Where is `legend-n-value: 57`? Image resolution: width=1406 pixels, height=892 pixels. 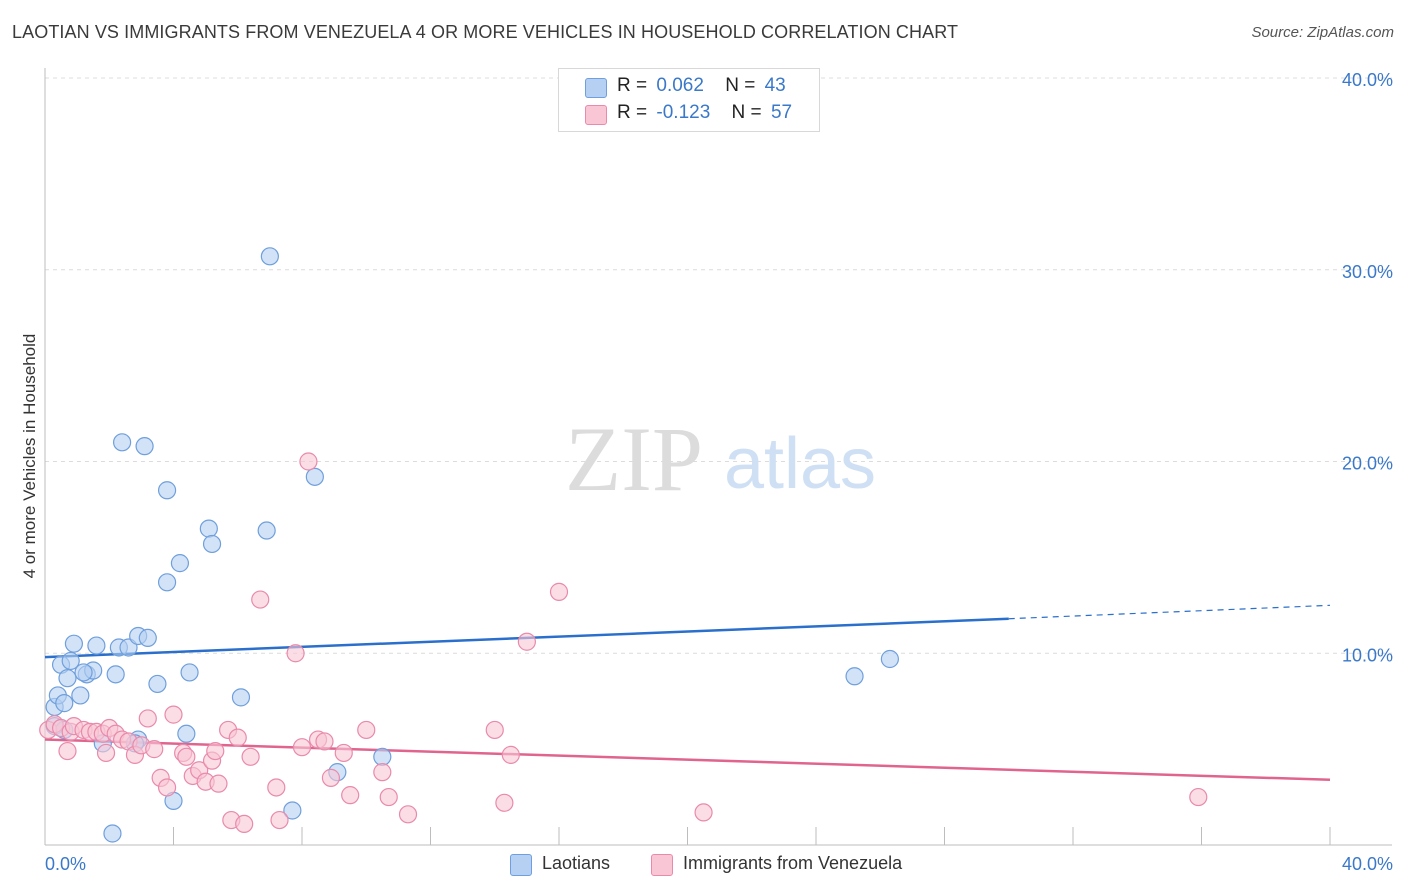 legend-n-value: 57 is located at coordinates (781, 112).